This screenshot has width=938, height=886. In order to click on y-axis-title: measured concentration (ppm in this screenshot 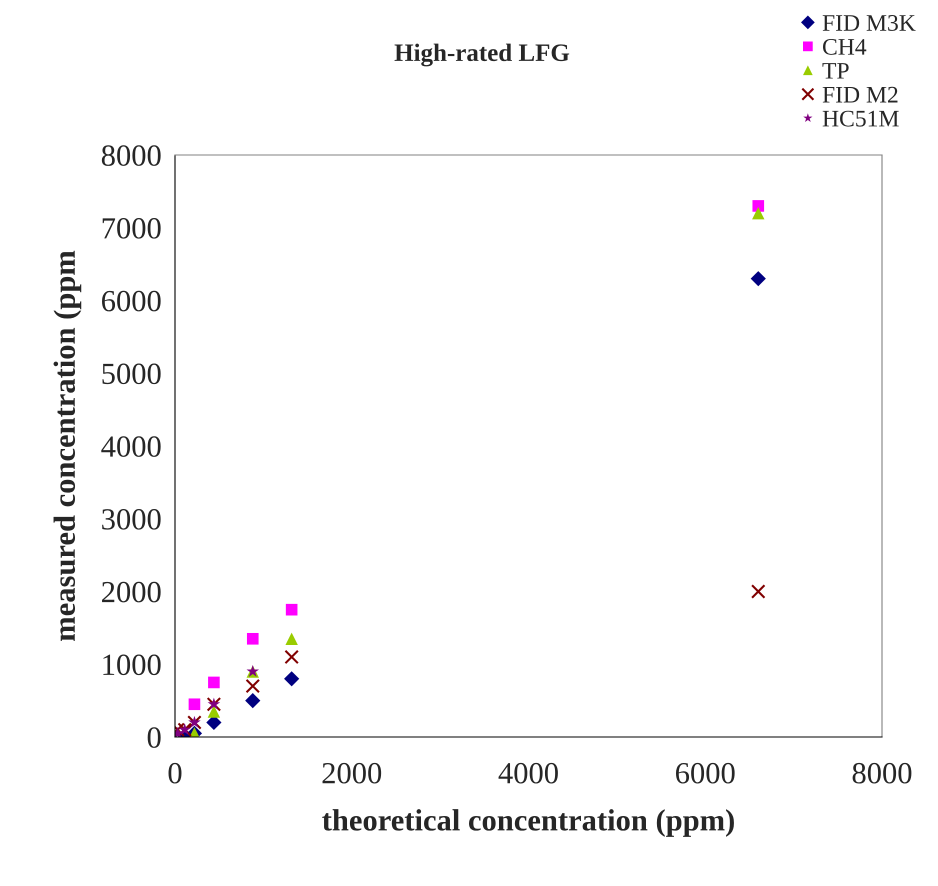, I will do `click(68, 445)`.